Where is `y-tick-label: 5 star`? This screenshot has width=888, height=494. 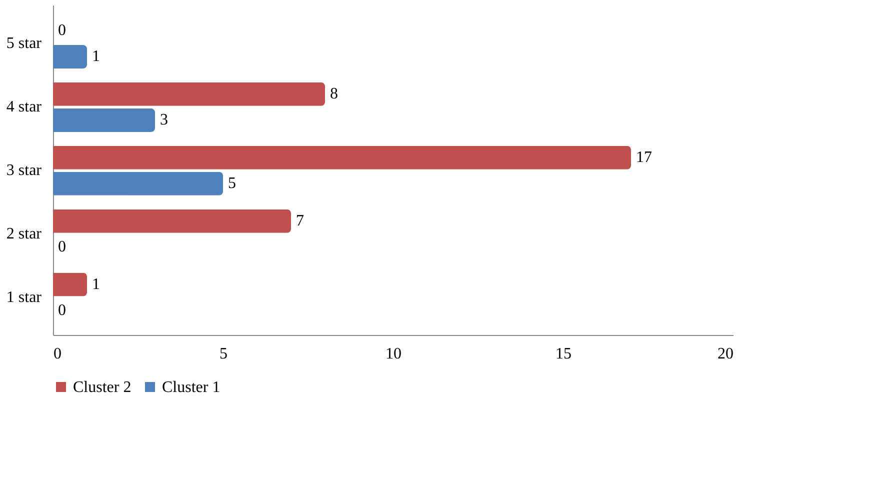 y-tick-label: 5 star is located at coordinates (24, 43).